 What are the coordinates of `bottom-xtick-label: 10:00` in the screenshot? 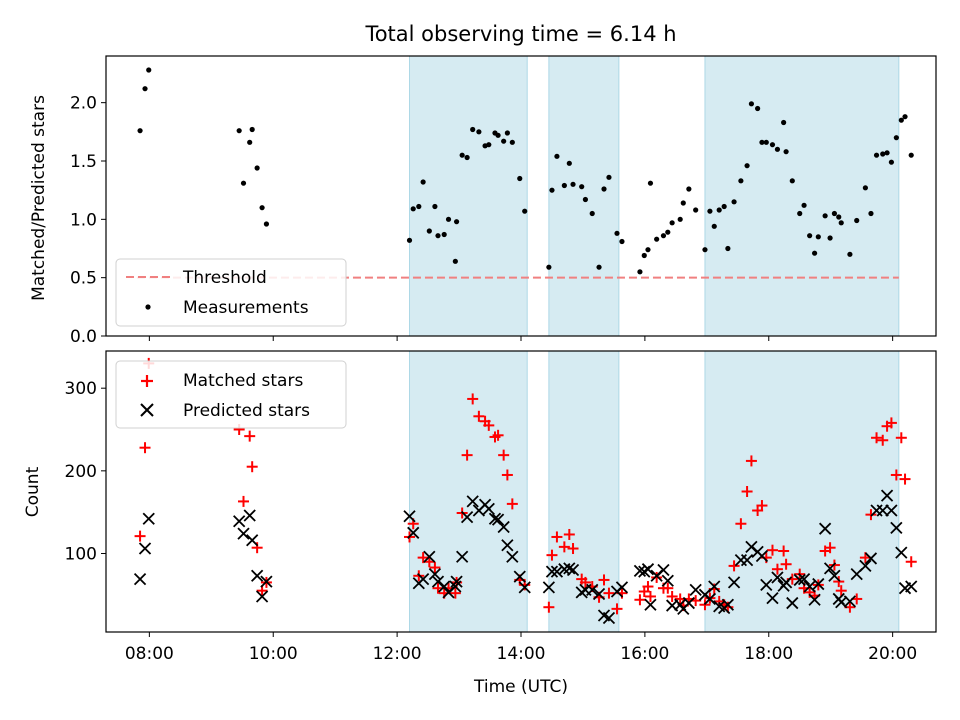 It's located at (273, 654).